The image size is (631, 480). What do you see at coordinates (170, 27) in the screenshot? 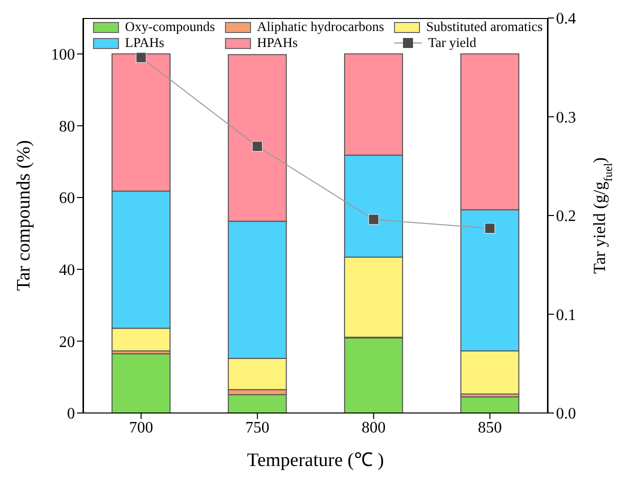
I see `legend-label: Oxy-compounds` at bounding box center [170, 27].